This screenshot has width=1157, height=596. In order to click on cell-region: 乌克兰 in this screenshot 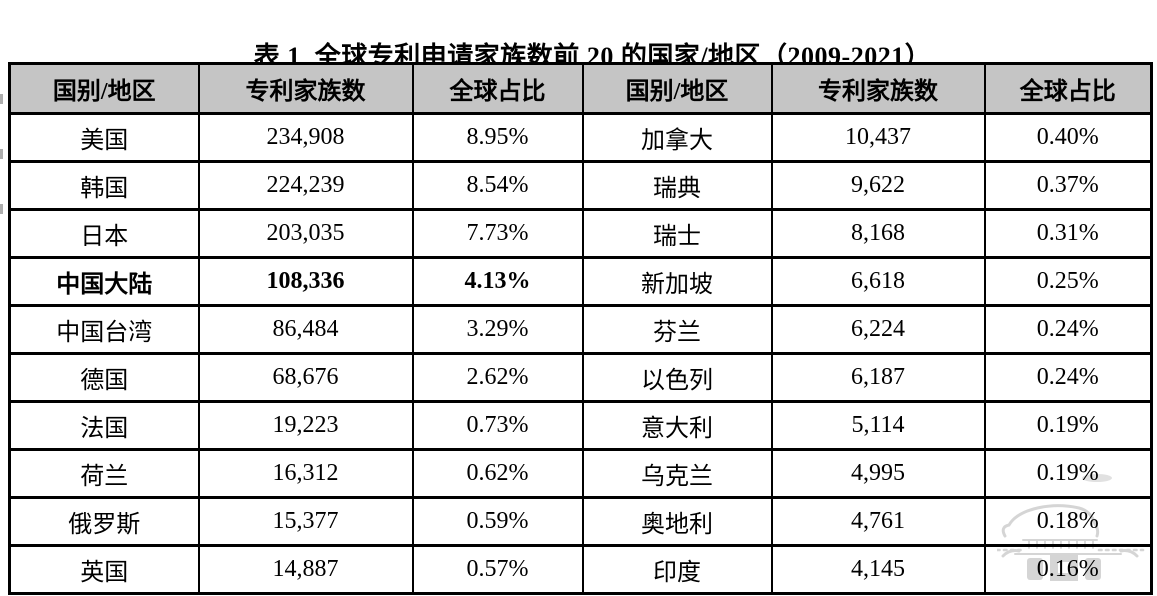, I will do `click(677, 473)`.